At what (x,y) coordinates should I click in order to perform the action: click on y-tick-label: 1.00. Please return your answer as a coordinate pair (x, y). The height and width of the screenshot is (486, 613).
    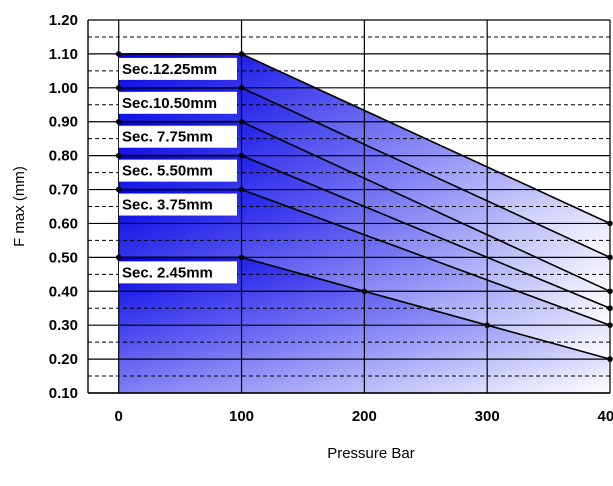
    Looking at the image, I should click on (63, 88).